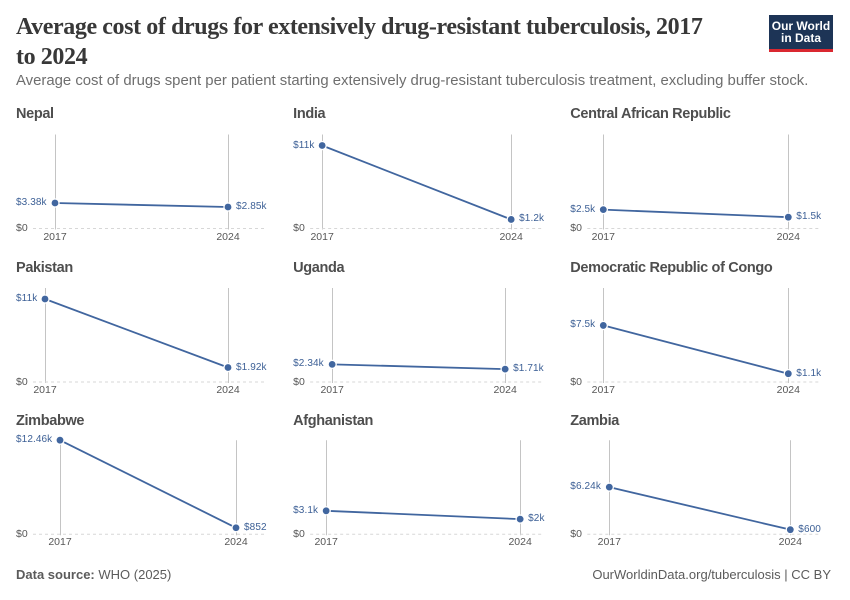 The image size is (850, 600). Describe the element at coordinates (583, 325) in the screenshot. I see `start-value-label: $7.5k` at that location.